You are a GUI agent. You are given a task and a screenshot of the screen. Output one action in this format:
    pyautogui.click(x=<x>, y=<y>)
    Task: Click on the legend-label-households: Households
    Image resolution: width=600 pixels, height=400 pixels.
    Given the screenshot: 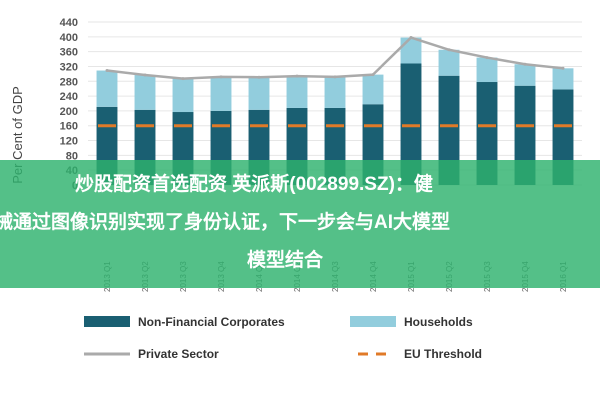 What is the action you would take?
    pyautogui.click(x=438, y=322)
    